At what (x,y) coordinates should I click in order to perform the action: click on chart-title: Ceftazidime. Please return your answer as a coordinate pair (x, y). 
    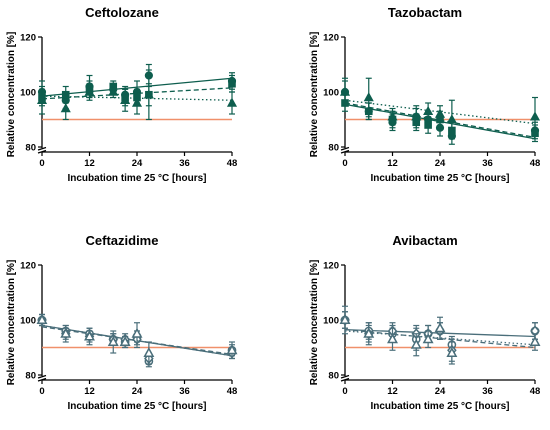
    Looking at the image, I should click on (122, 240).